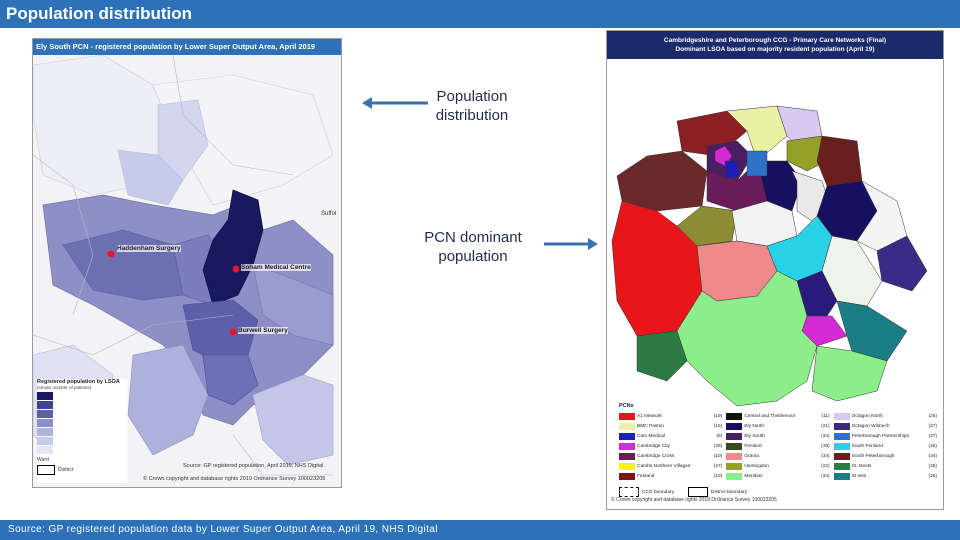 The image size is (960, 540). Describe the element at coordinates (236, 269) in the screenshot. I see `soham-marker` at that location.